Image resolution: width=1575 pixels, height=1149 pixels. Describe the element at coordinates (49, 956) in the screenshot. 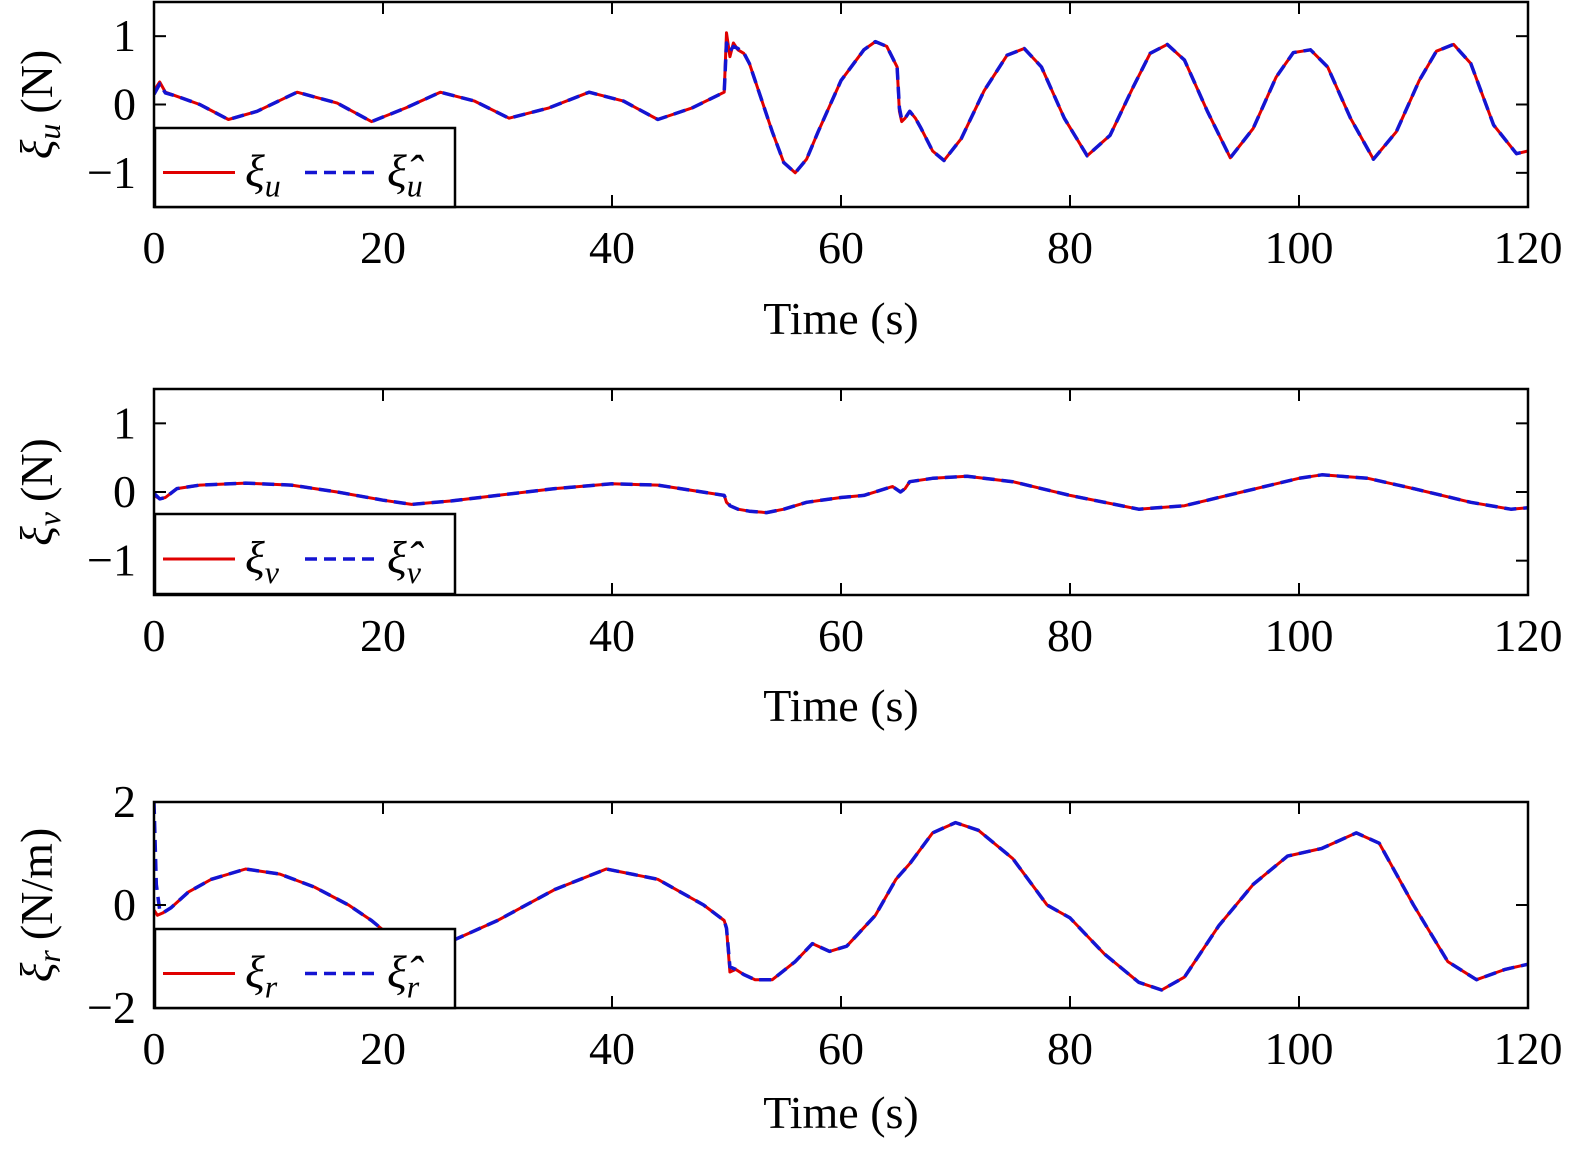

I see `y-axis-label-subscript: r` at that location.